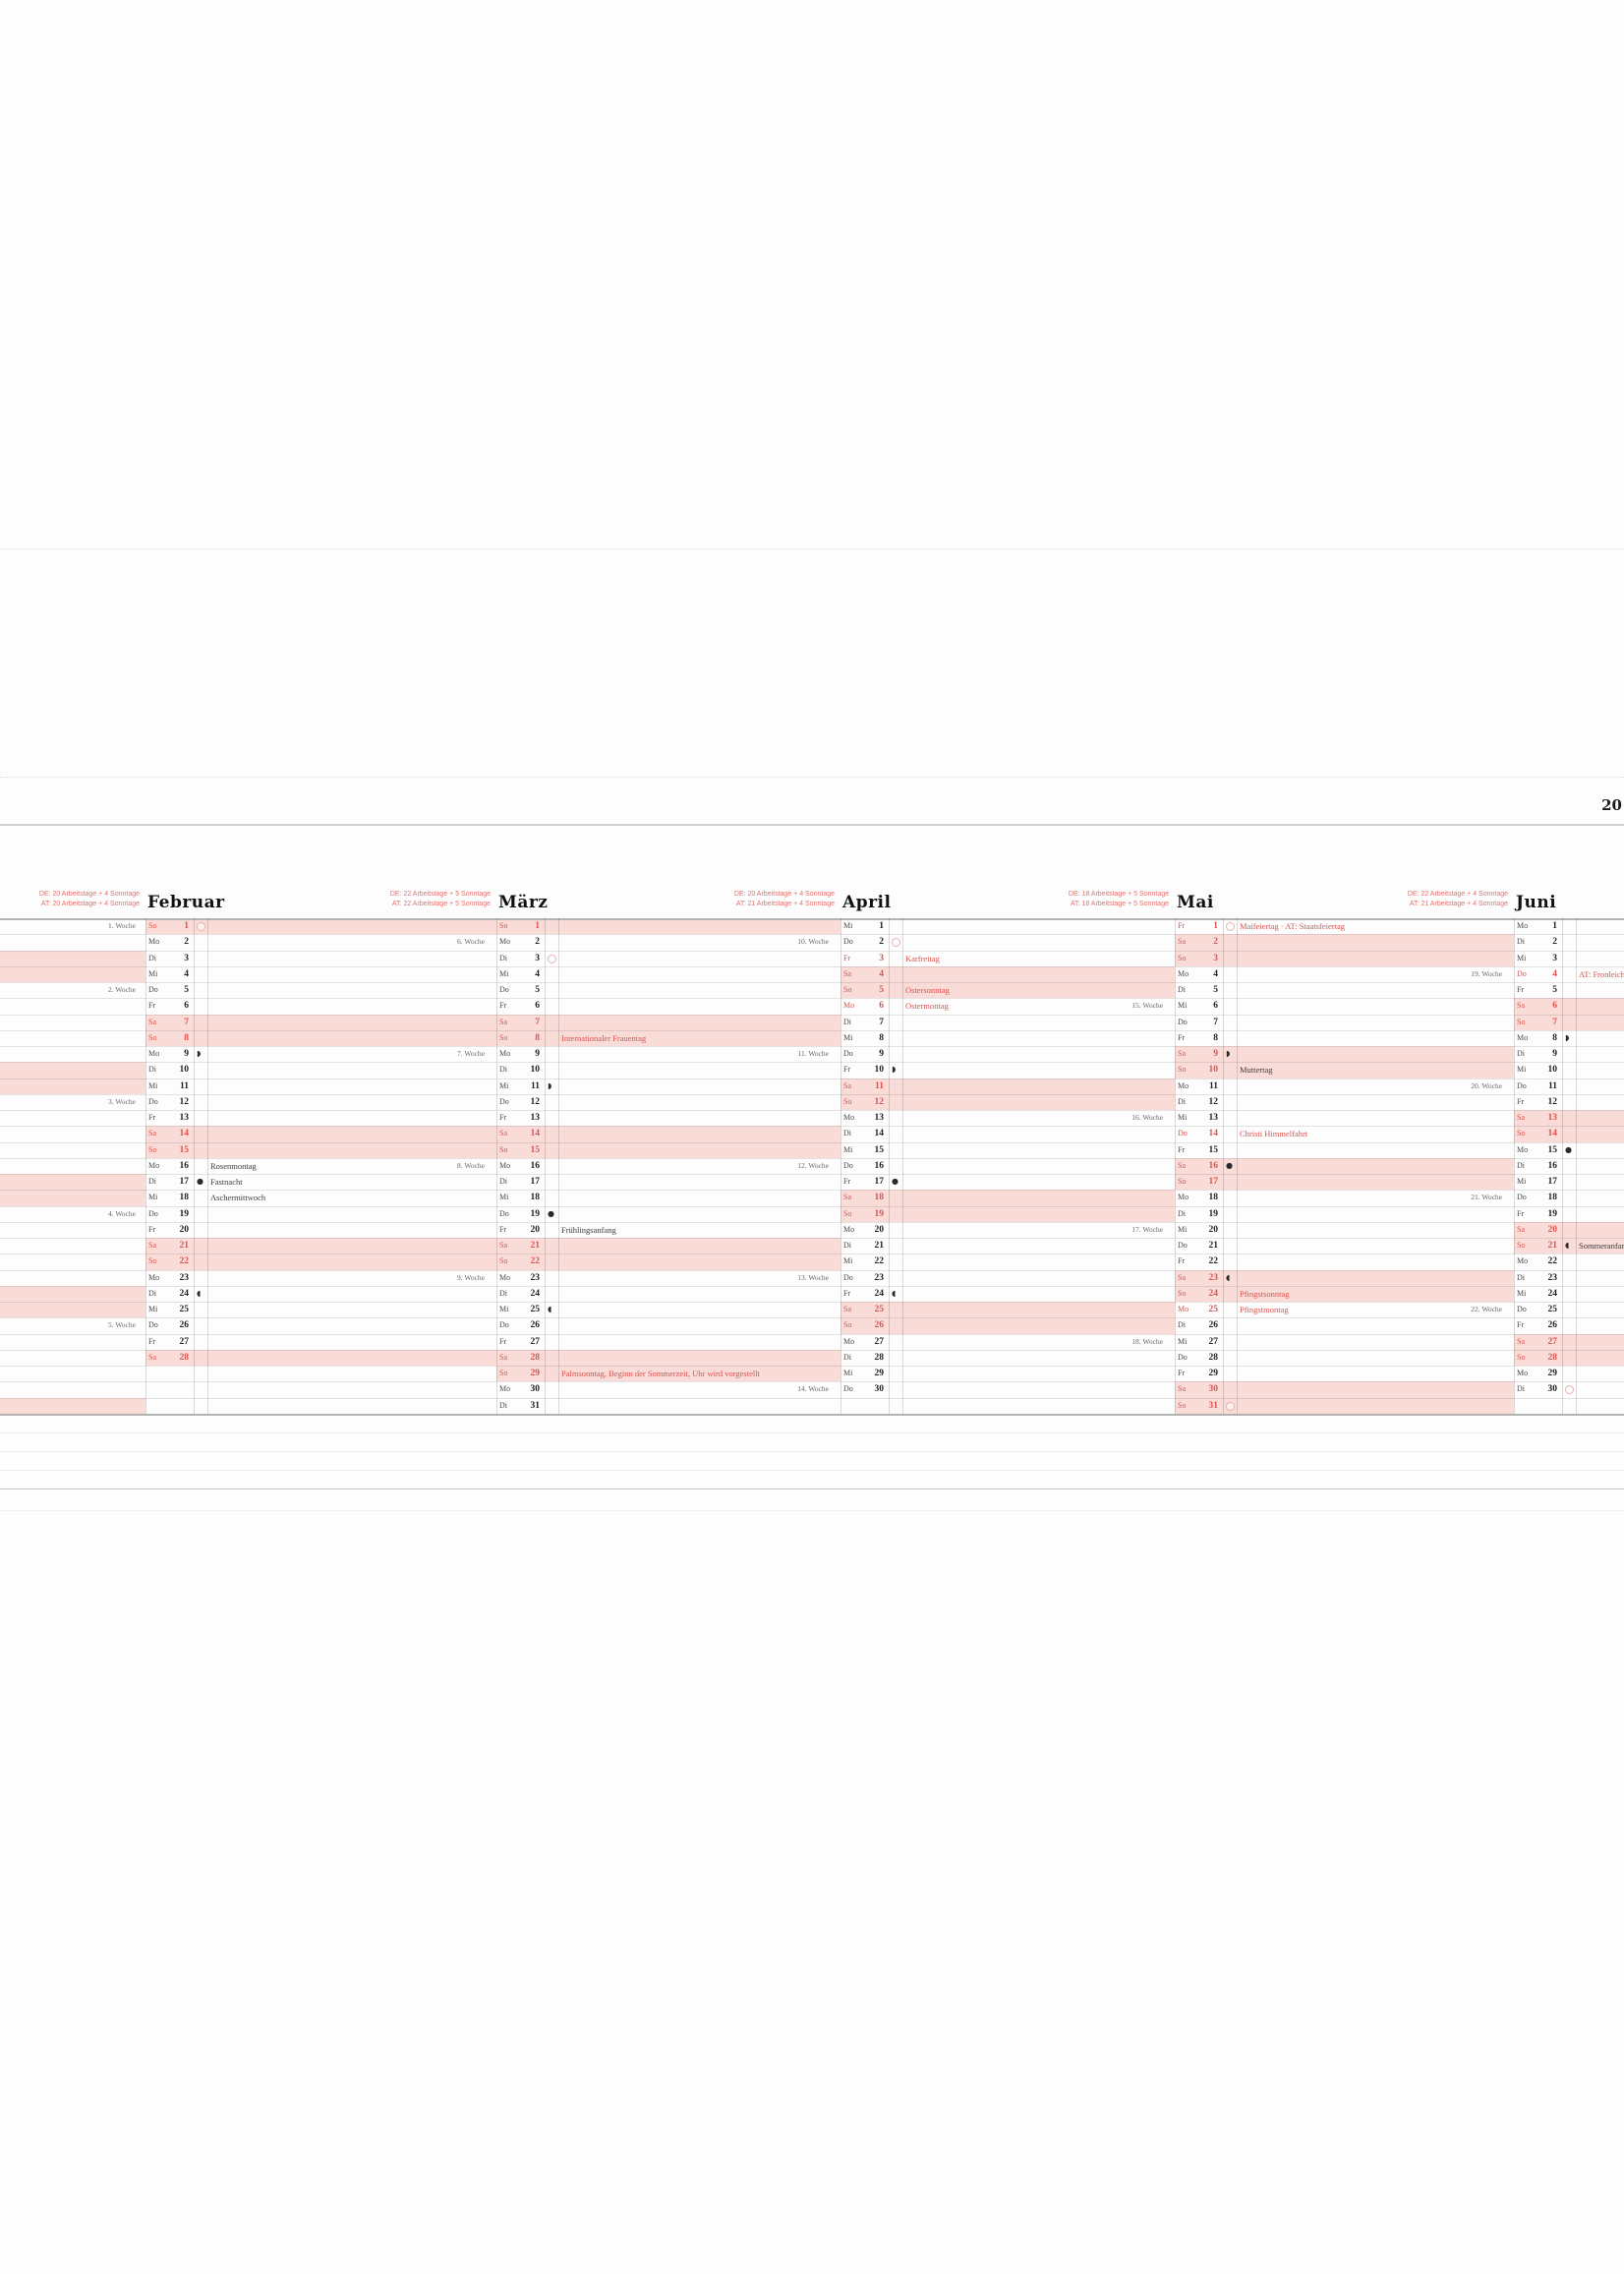 This screenshot has height=2274, width=1624. Describe the element at coordinates (668, 1197) in the screenshot. I see `day-row: Mi 18` at that location.